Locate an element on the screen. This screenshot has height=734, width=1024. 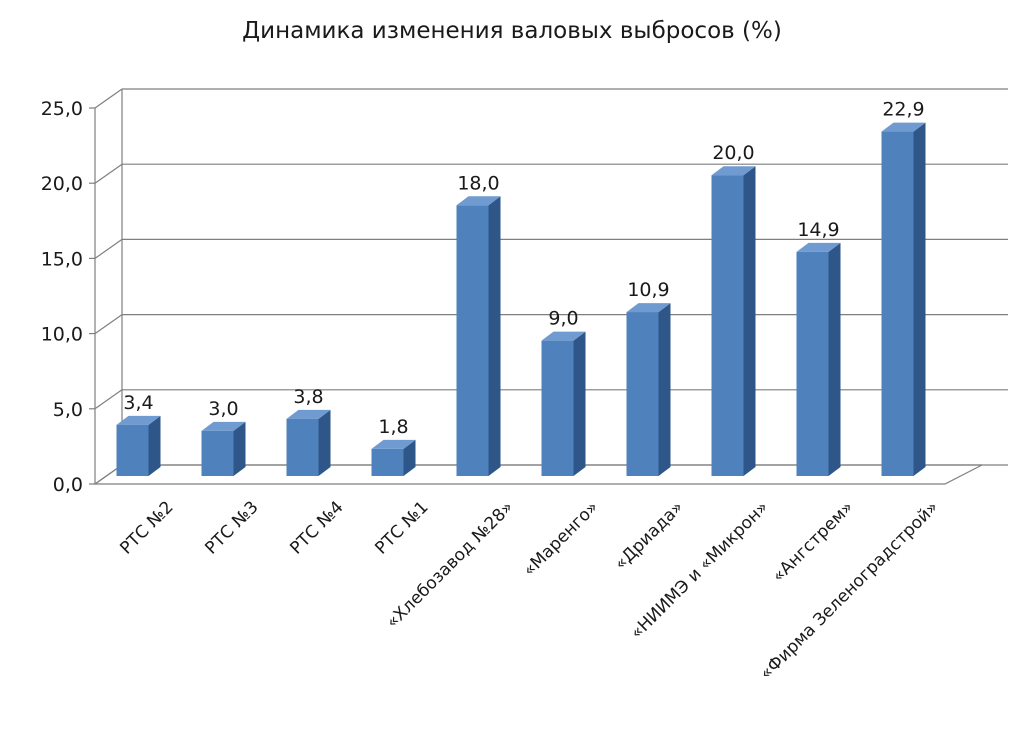
data-label: 9,0 is located at coordinates (563, 319).